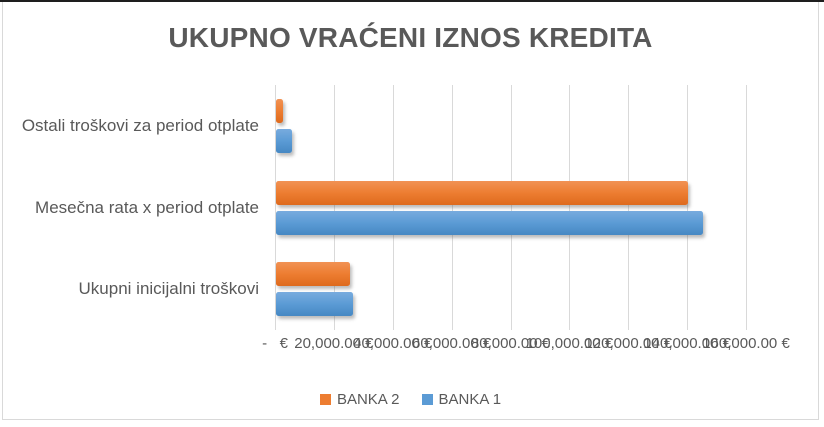 The image size is (824, 427). I want to click on x-tick-label: 140,000.00 €, so click(687, 343).